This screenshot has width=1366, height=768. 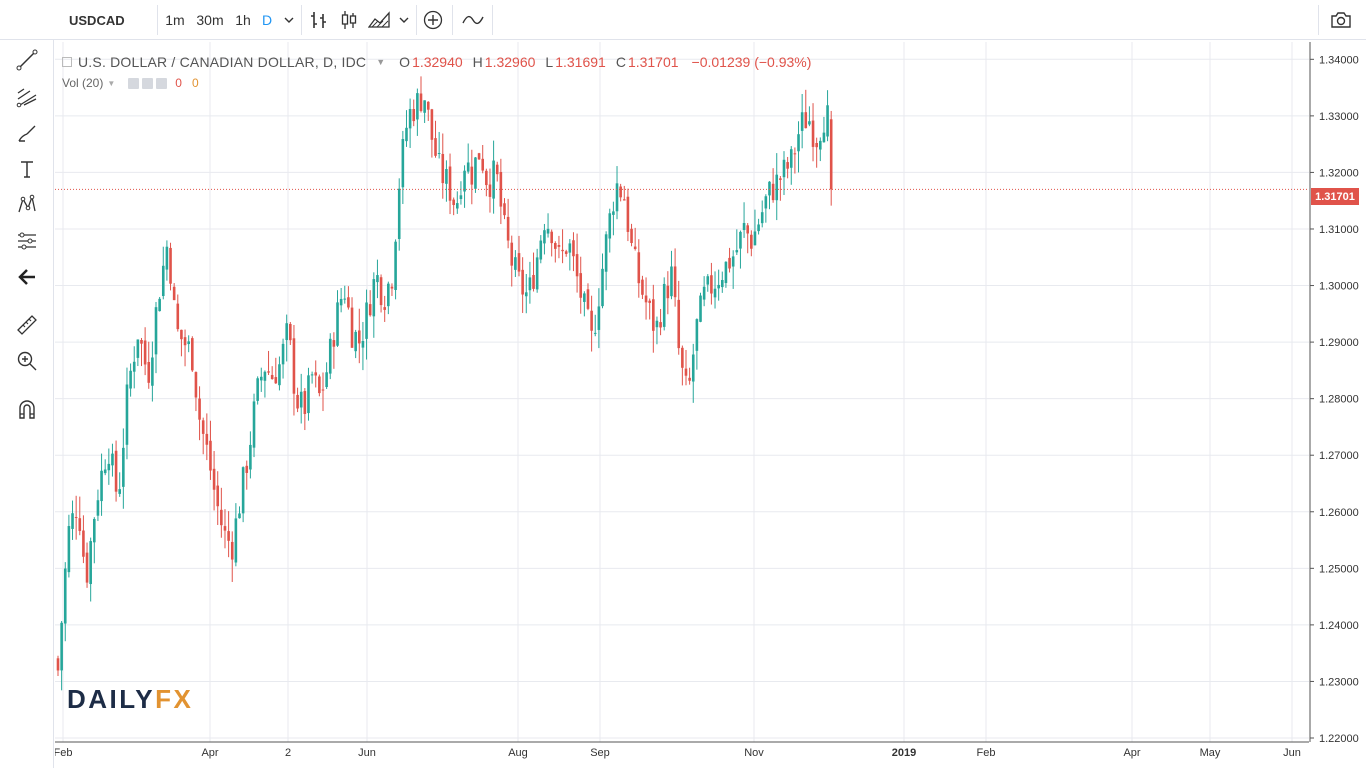 I want to click on y-tick-label: 1.23000, so click(x=1339, y=682).